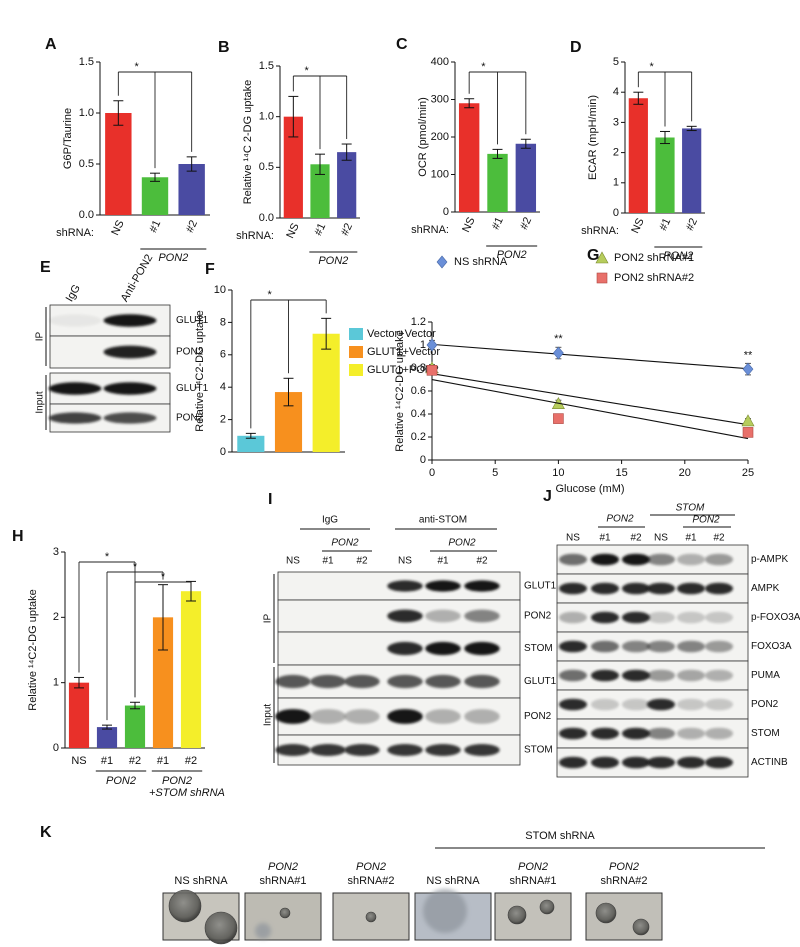  I want to click on y-tick-label: 0.5, so click(86, 164).